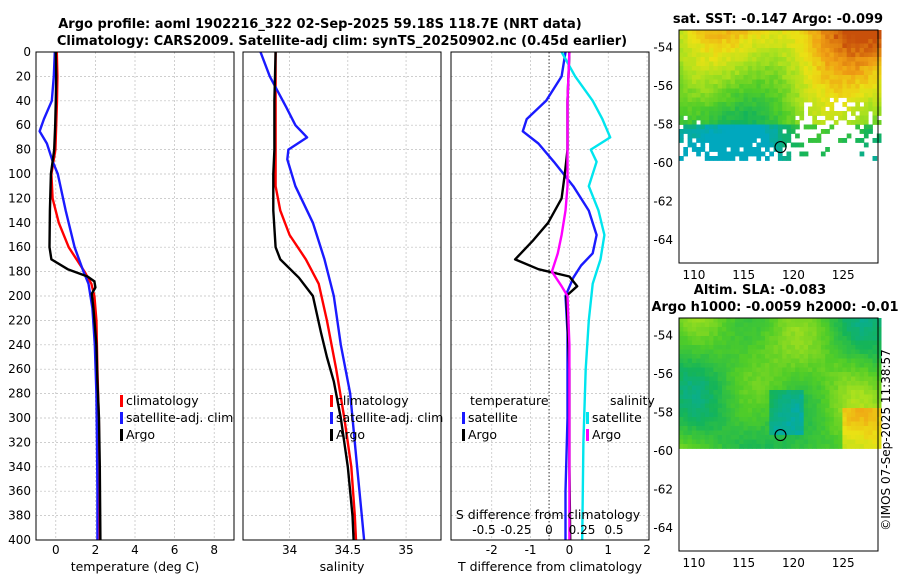  What do you see at coordinates (886, 440) in the screenshot?
I see `copyright-stamp: ©IMOS 07-Sep-2025 11:38:57` at bounding box center [886, 440].